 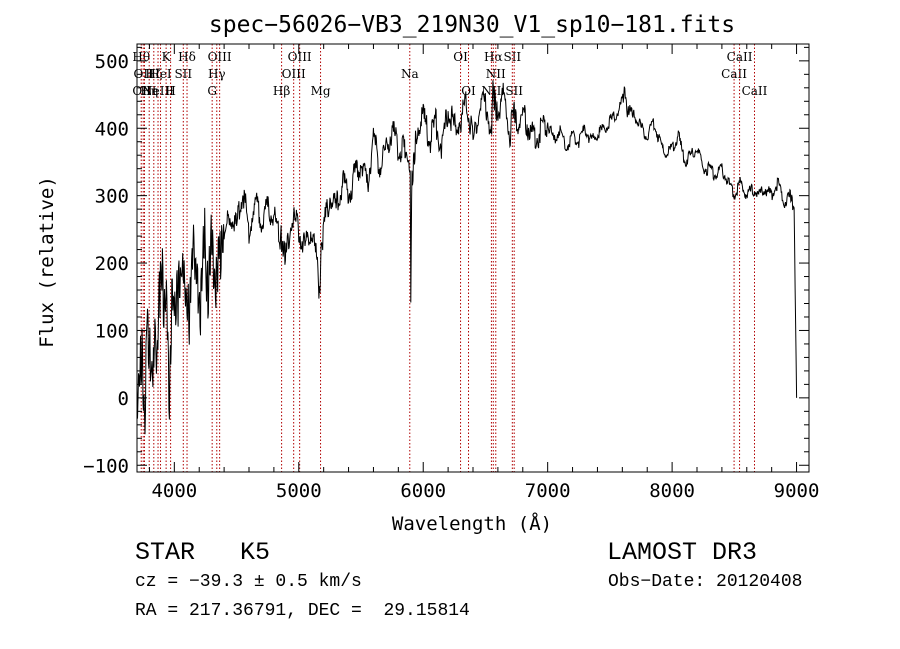 What do you see at coordinates (472, 25) in the screenshot?
I see `chart-title: spec−56026−VB3_219N30_V1_sp10−181.fits` at bounding box center [472, 25].